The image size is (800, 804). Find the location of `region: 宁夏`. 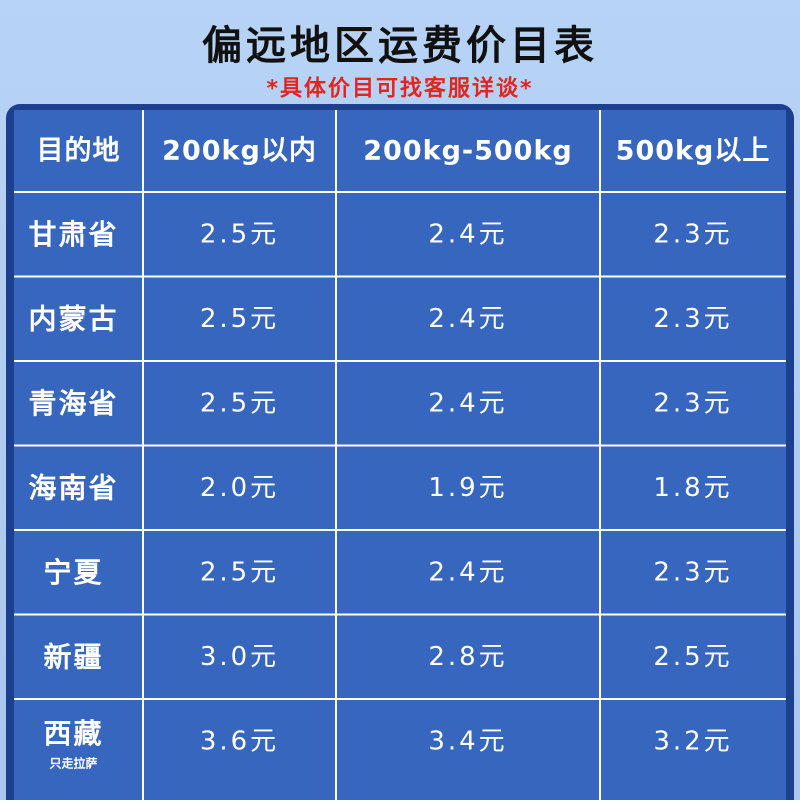

region: 宁夏 is located at coordinates (73, 572).